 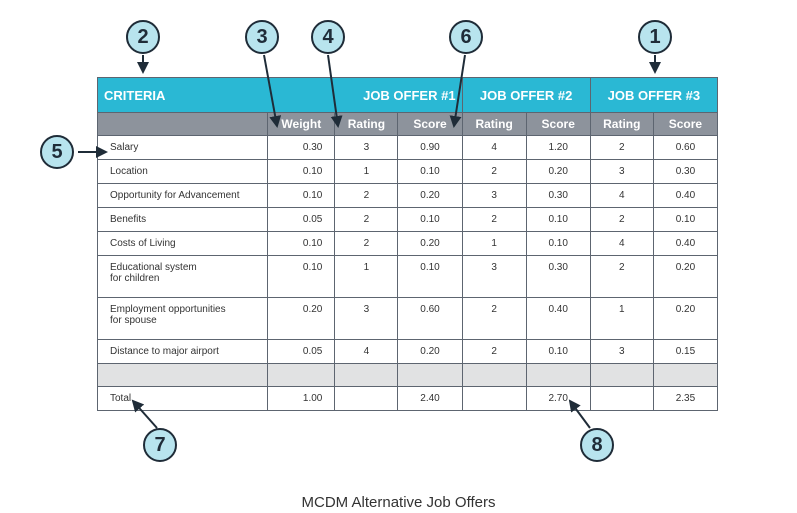 I want to click on total-label: Total, so click(x=182, y=398).